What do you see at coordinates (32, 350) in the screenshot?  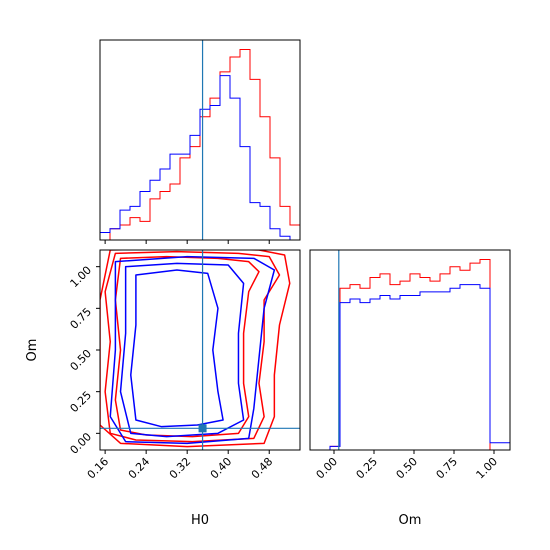 I see `y-axis-label-om: Om` at bounding box center [32, 350].